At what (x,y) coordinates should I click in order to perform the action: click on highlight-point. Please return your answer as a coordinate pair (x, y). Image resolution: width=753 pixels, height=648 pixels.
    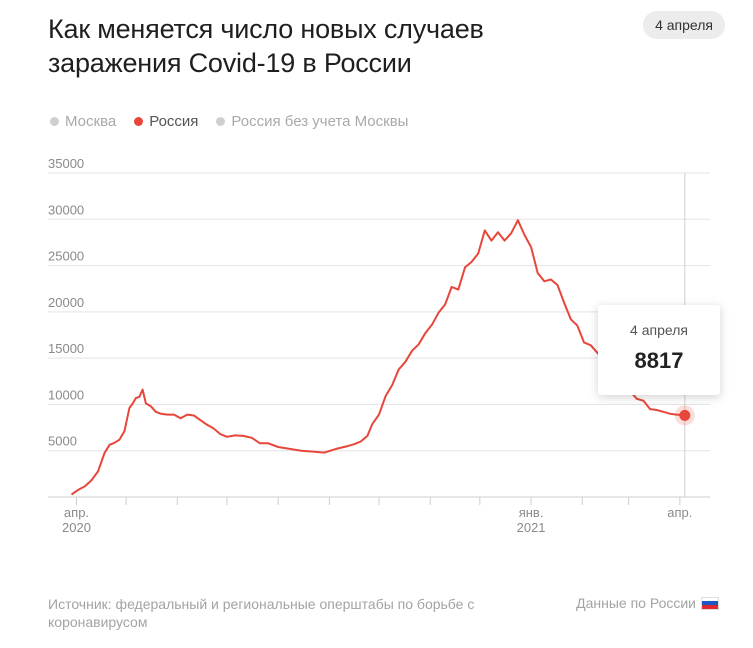
    Looking at the image, I should click on (685, 415).